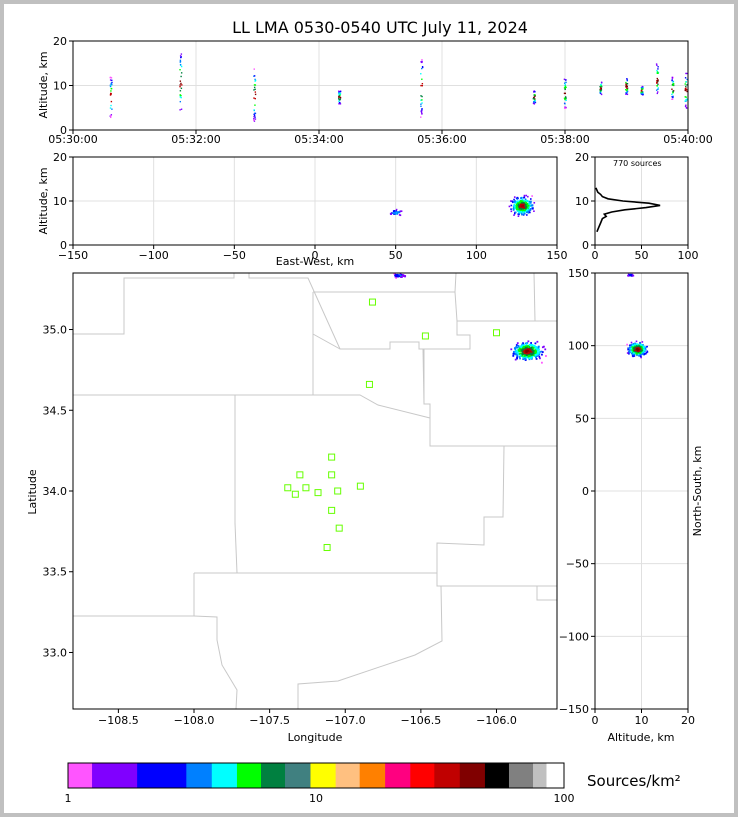 The height and width of the screenshot is (817, 738). Describe the element at coordinates (320, 798) in the screenshot. I see `colorbar-ticks: 1 10 100` at that location.